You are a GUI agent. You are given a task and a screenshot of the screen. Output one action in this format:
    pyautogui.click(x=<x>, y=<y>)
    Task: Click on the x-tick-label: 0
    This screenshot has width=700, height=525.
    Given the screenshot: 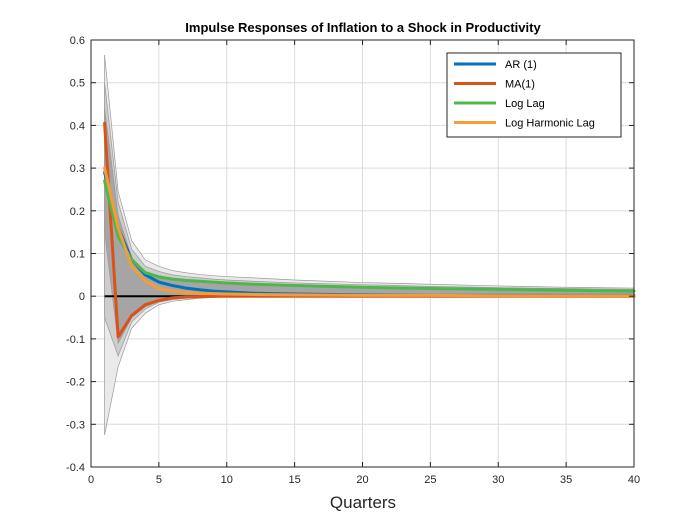 What is the action you would take?
    pyautogui.click(x=91, y=480)
    